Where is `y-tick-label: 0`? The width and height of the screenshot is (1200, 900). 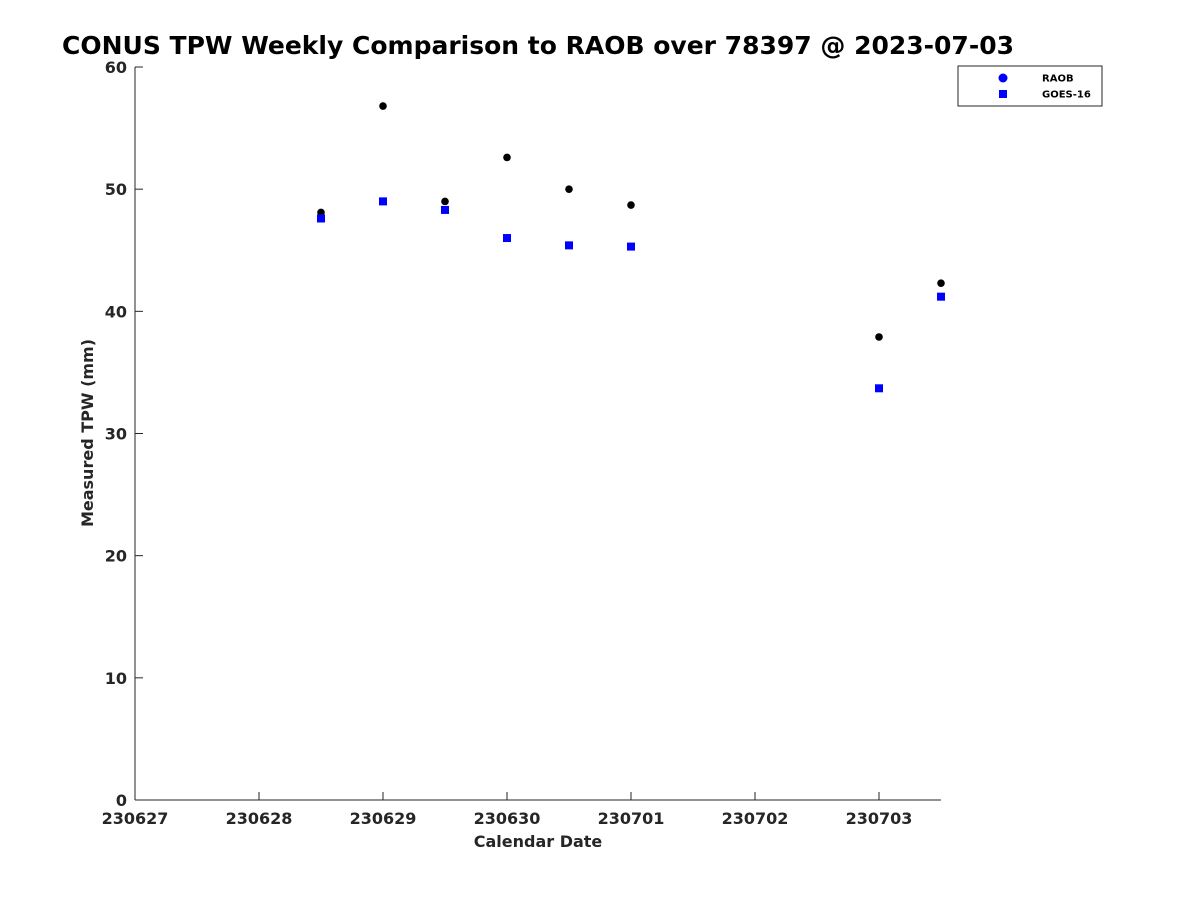
y-tick-label: 0 is located at coordinates (121, 800).